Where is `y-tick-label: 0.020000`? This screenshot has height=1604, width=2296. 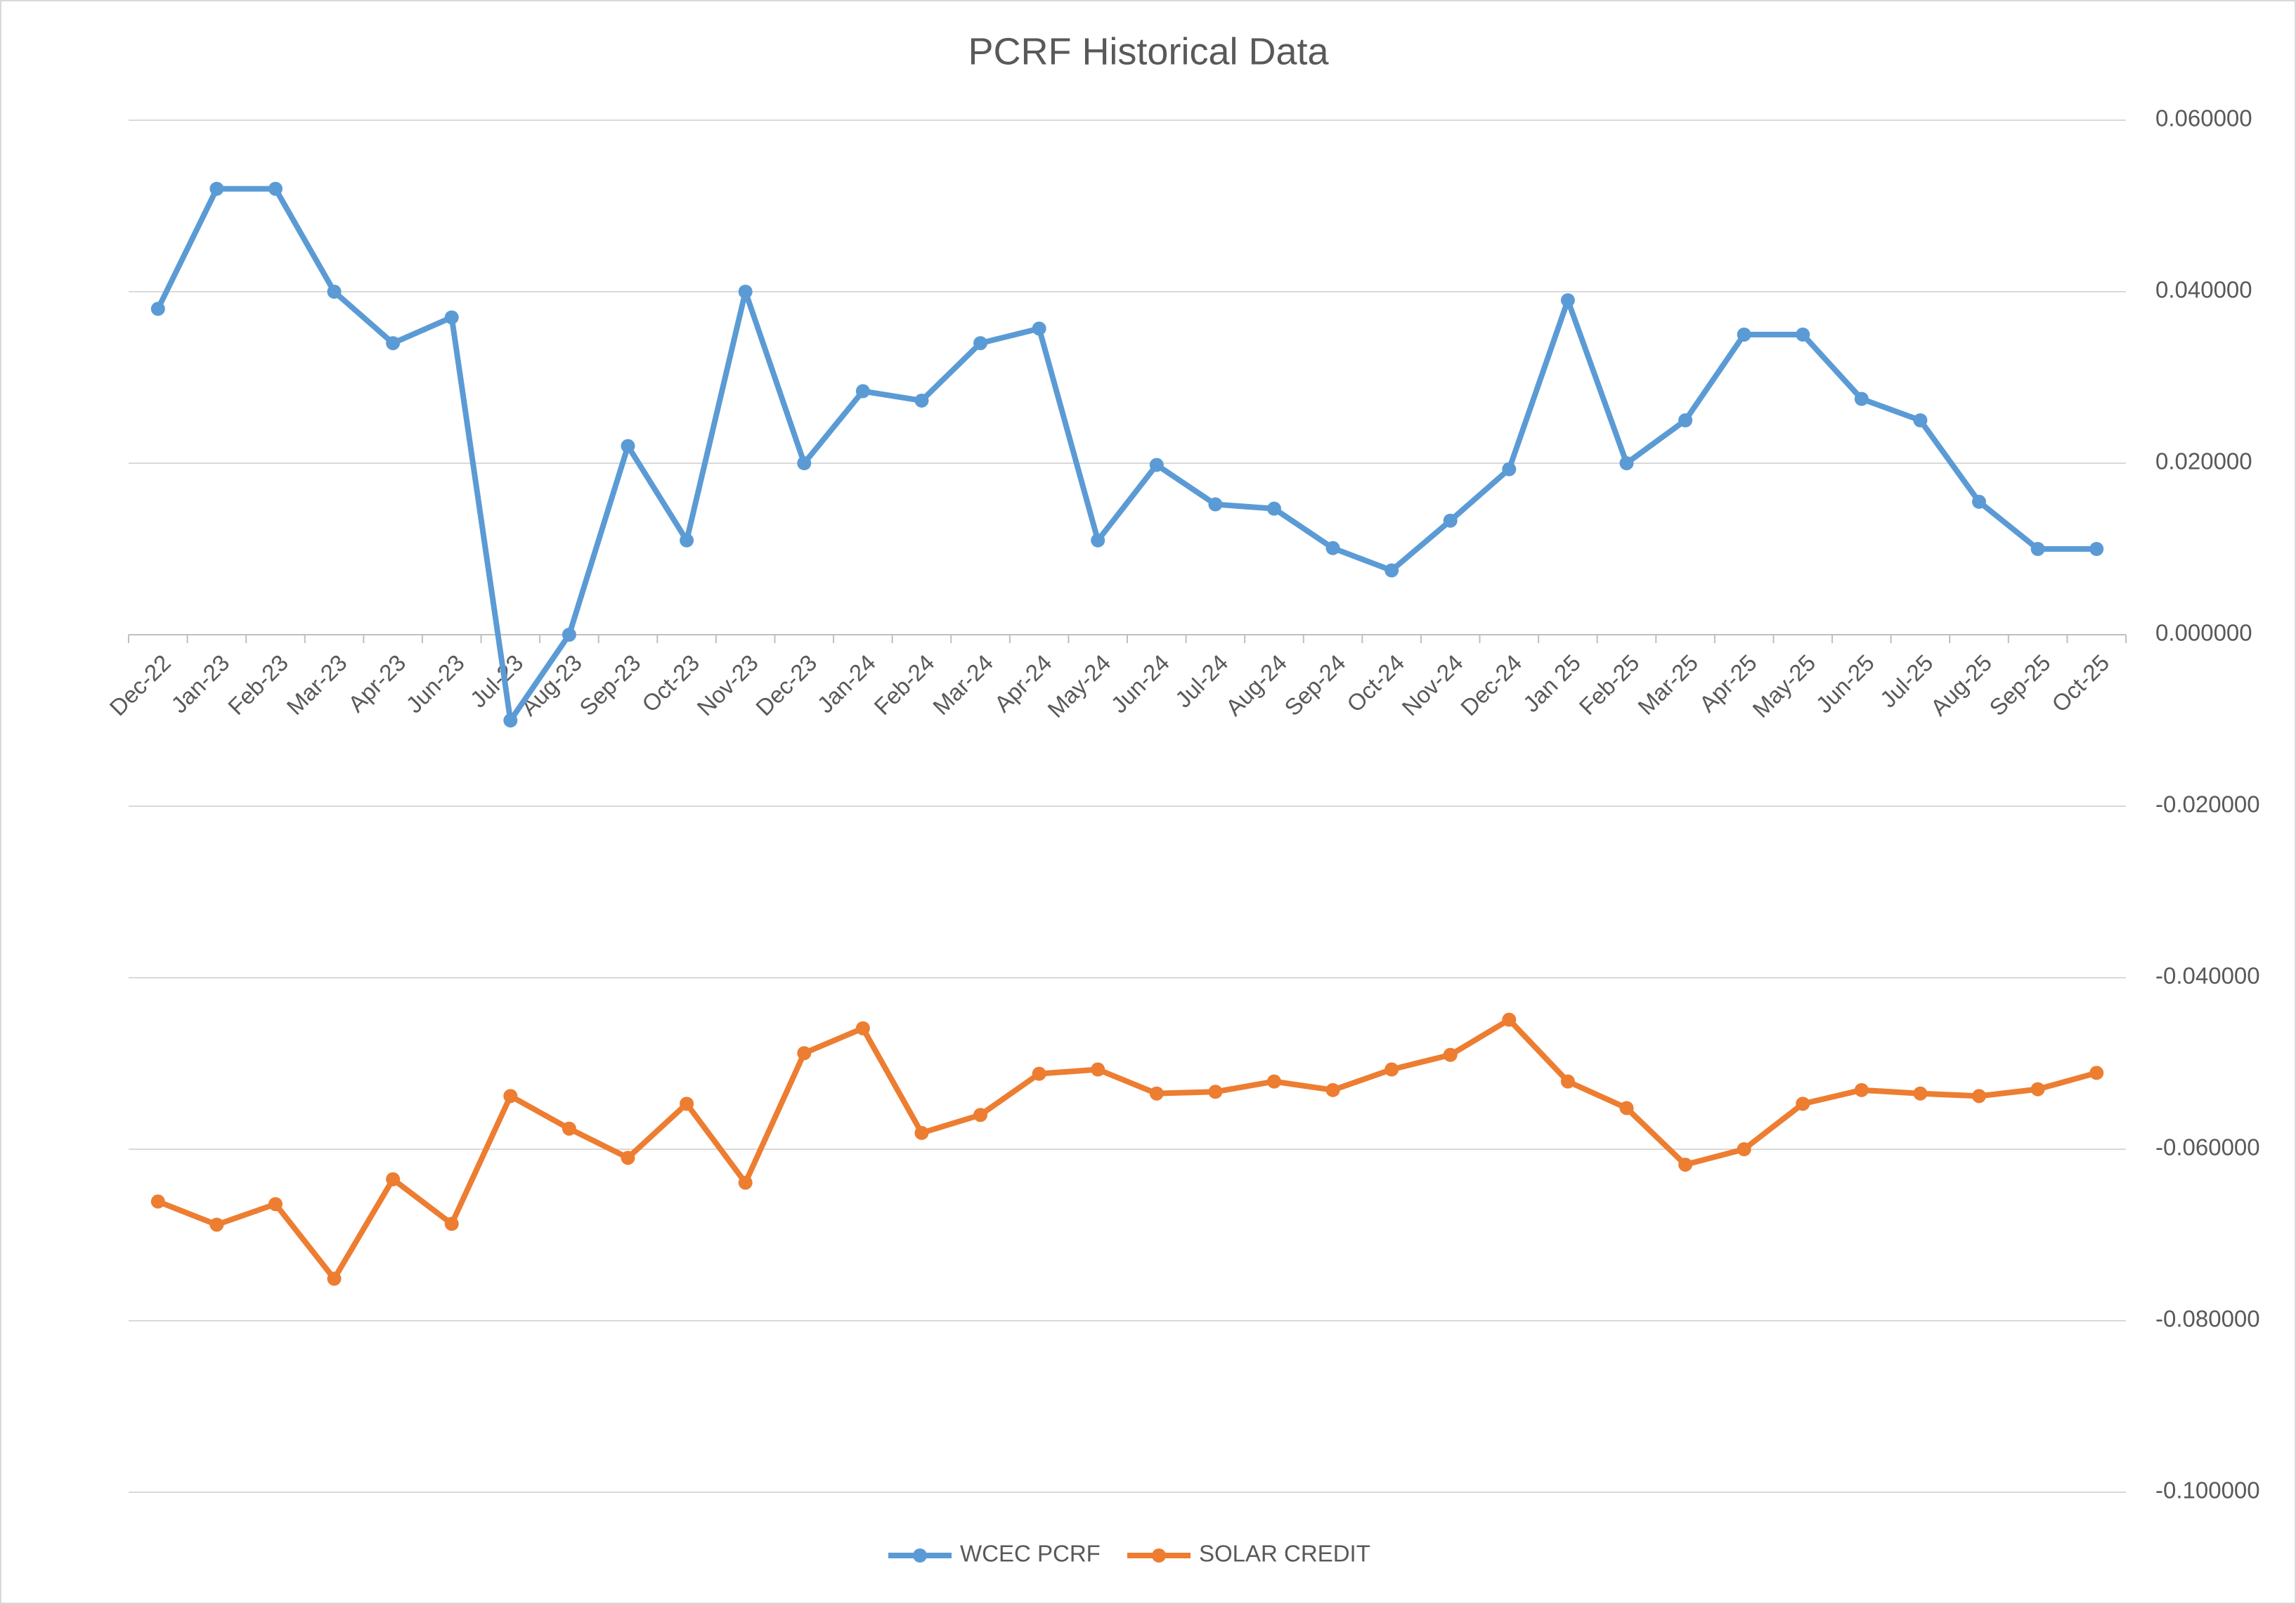 y-tick-label: 0.020000 is located at coordinates (2203, 461).